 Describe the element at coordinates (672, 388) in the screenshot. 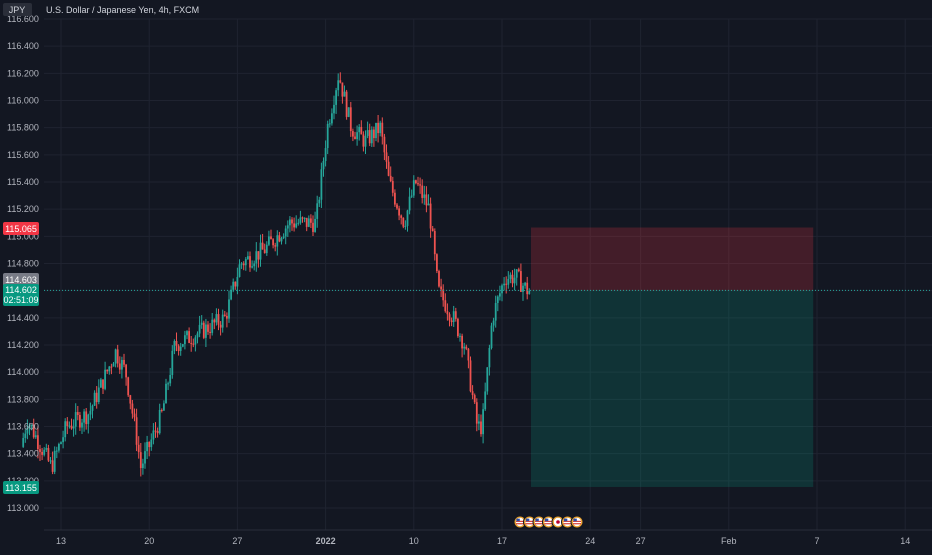

I see `take-profit-zone` at that location.